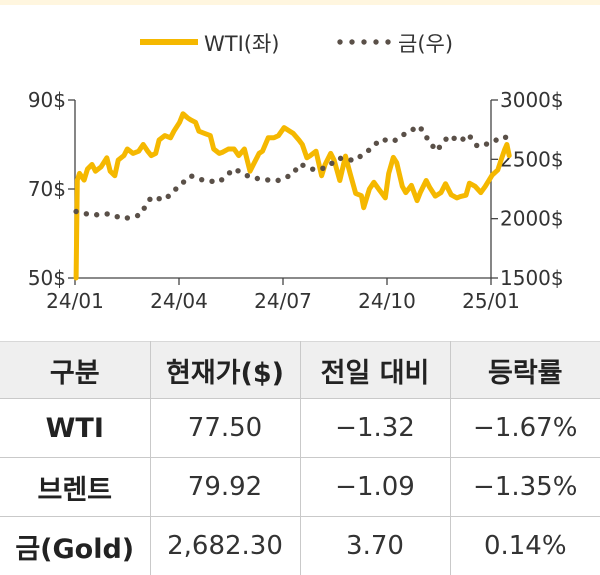  What do you see at coordinates (387, 301) in the screenshot?
I see `x-tick-label: 24/10` at bounding box center [387, 301].